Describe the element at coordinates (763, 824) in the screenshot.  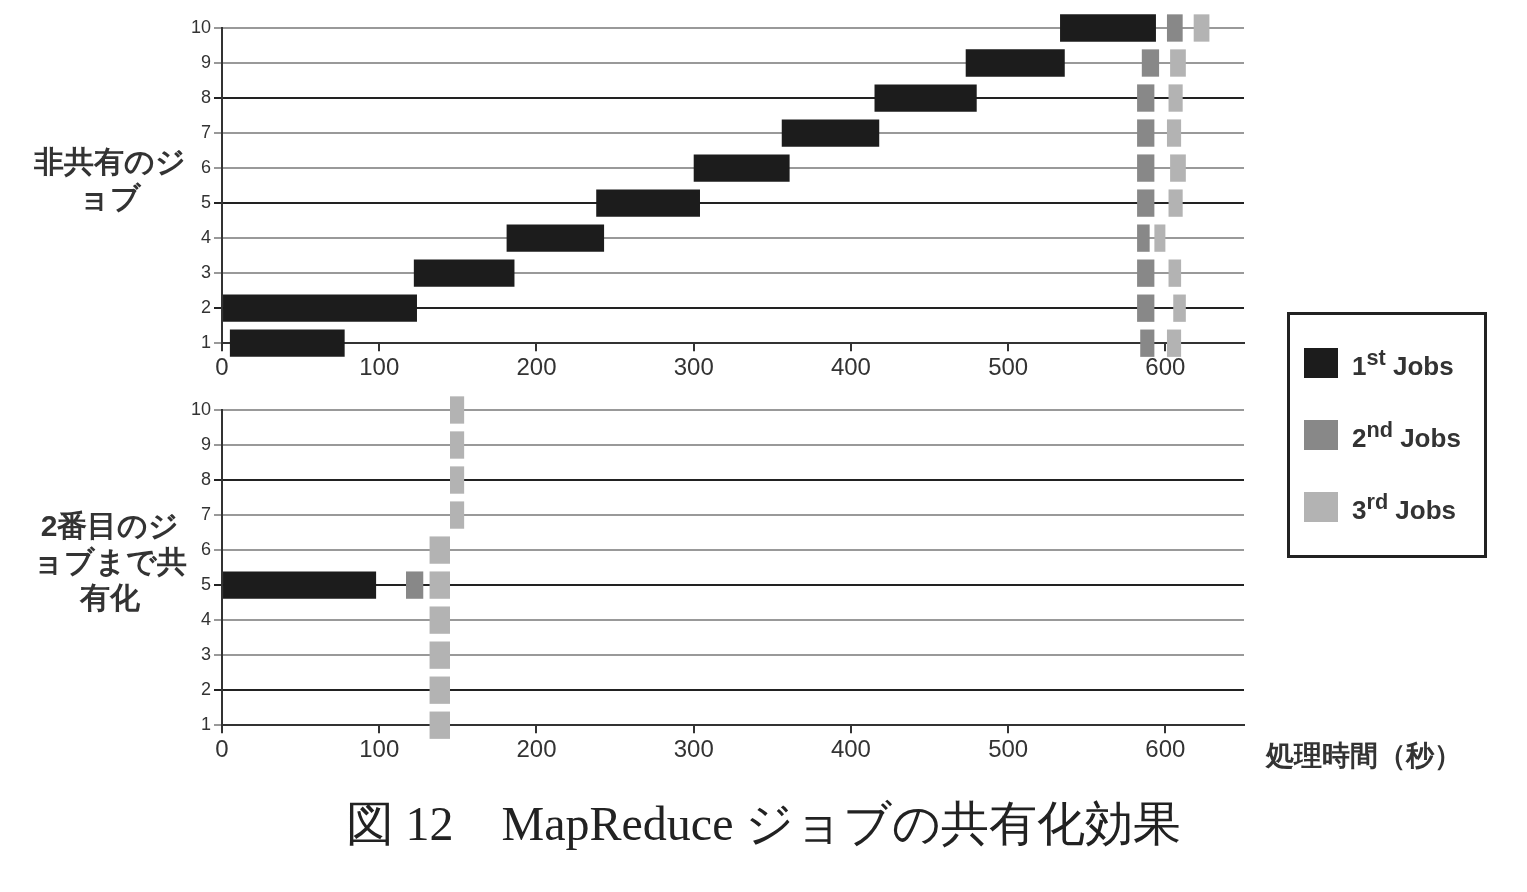
I see `caption: 図 12 MapReduce ジョブの共有化効果` at that location.